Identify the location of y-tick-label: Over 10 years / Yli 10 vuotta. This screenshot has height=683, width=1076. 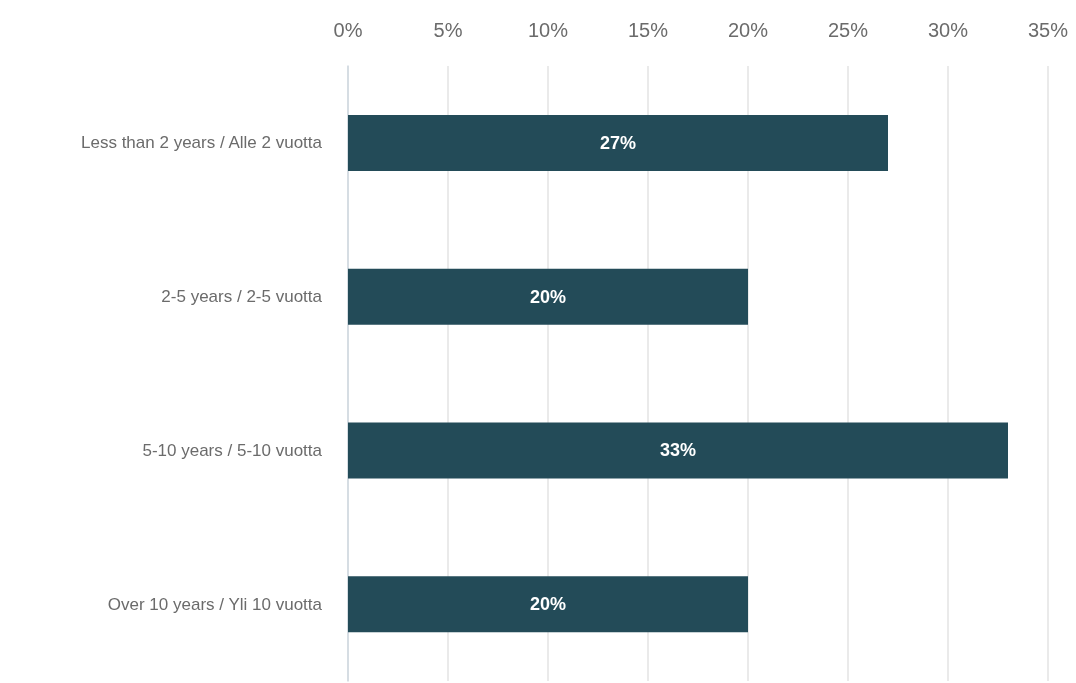
(215, 604).